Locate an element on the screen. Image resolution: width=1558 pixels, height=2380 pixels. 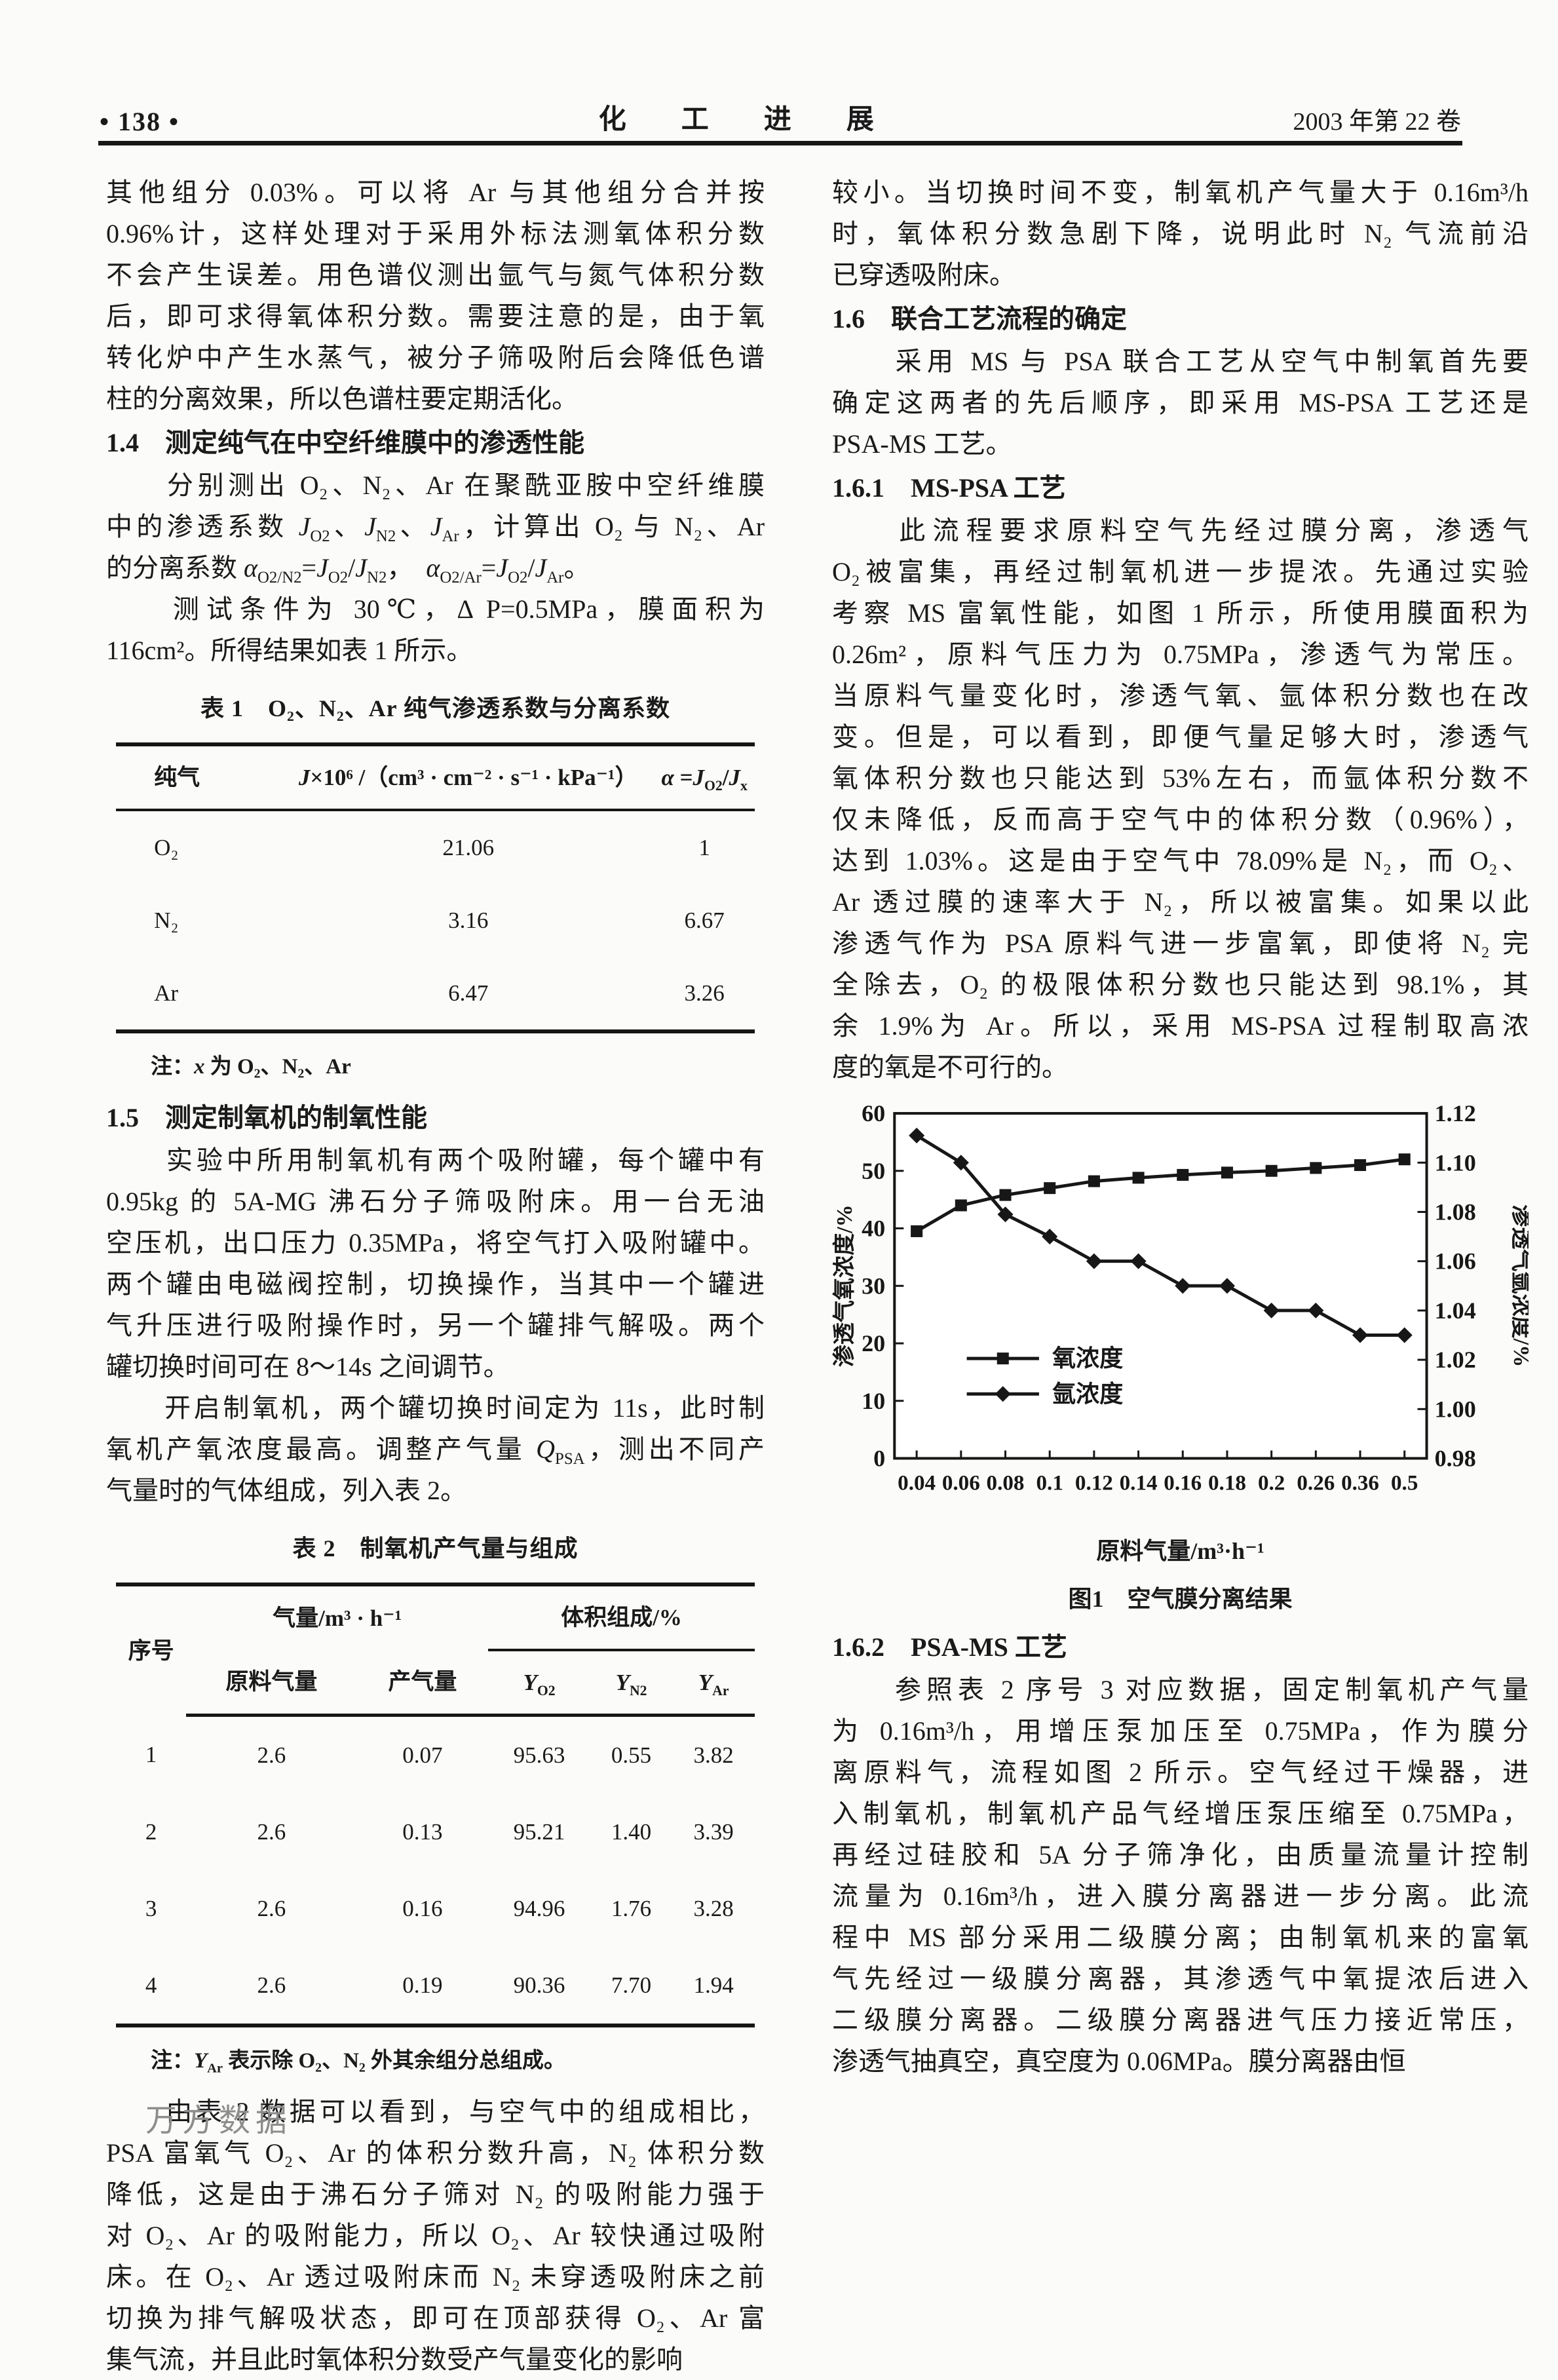
right-axis-tick-label: 0.98 is located at coordinates (1455, 1459).